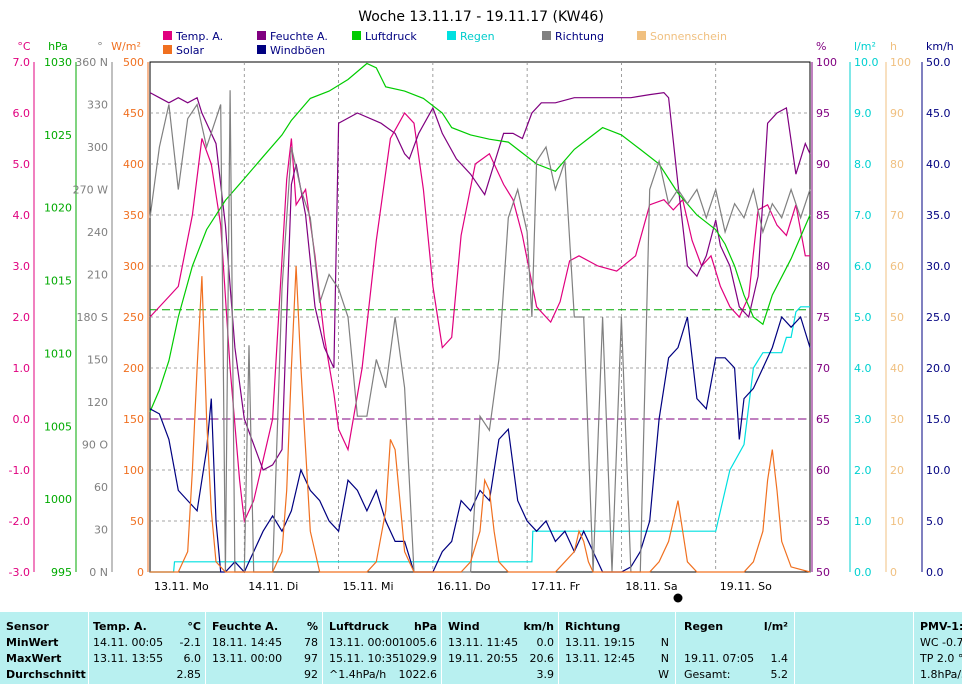 The width and height of the screenshot is (962, 684). Describe the element at coordinates (555, 586) in the screenshot. I see `x-tick-label: 17.11. Fr` at that location.